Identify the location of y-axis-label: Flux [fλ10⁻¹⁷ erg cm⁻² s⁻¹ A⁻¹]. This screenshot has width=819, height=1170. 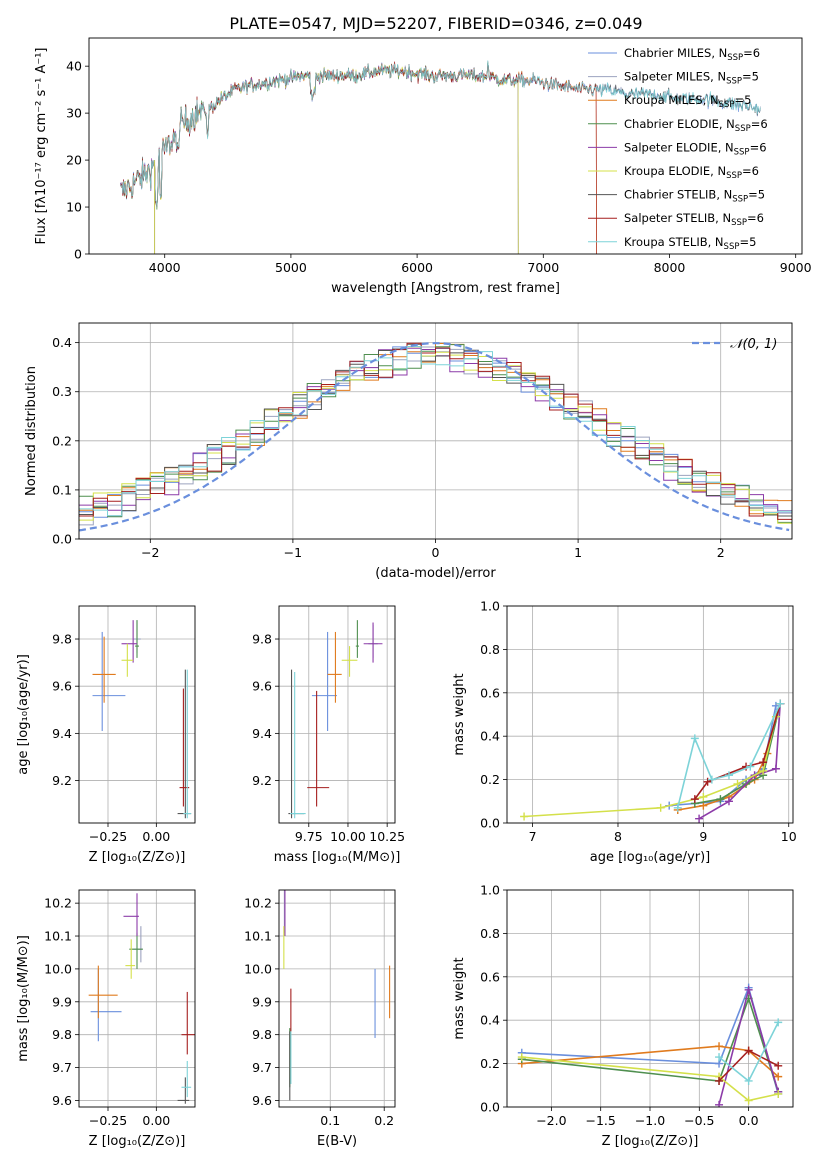
(41, 146).